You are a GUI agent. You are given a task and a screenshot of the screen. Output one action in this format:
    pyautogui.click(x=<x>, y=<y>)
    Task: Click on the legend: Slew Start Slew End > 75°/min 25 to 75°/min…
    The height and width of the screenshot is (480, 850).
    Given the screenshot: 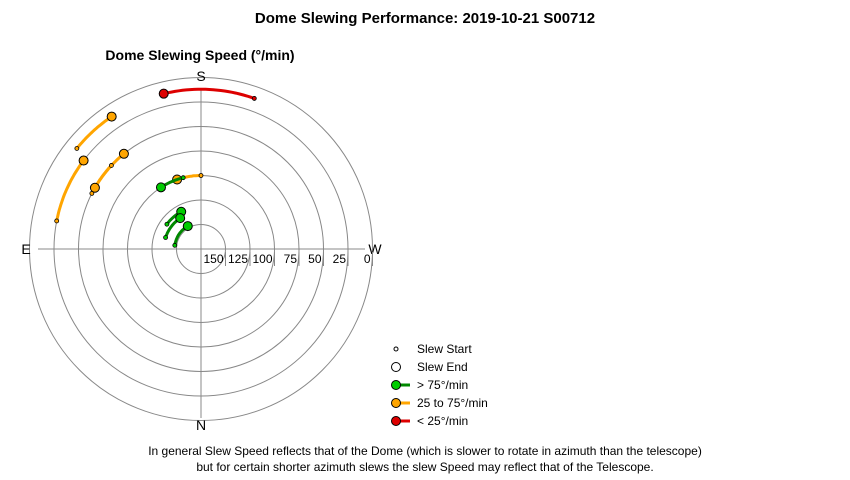 What is the action you would take?
    pyautogui.click(x=439, y=385)
    